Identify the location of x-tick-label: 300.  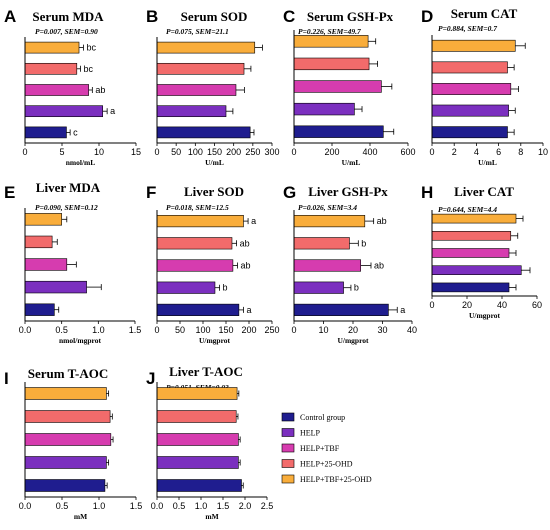
(271, 152).